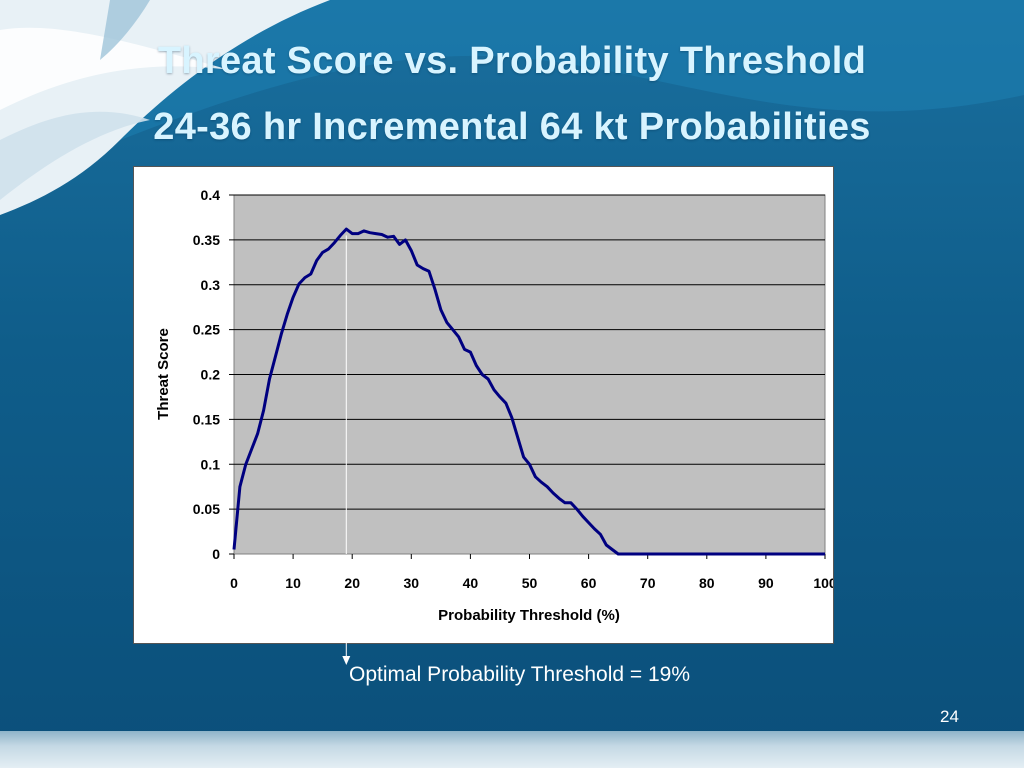  I want to click on x-tick-label-7: 70, so click(648, 583).